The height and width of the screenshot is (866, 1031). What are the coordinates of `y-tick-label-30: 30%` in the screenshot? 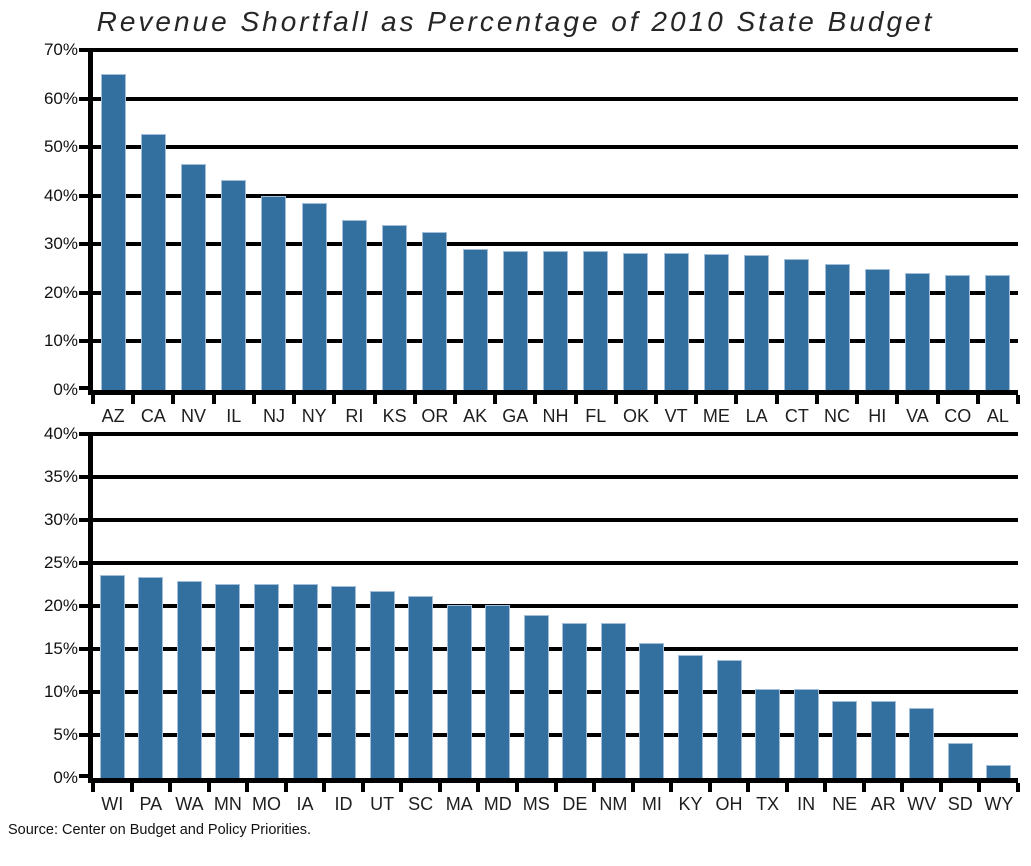 It's located at (60, 243).